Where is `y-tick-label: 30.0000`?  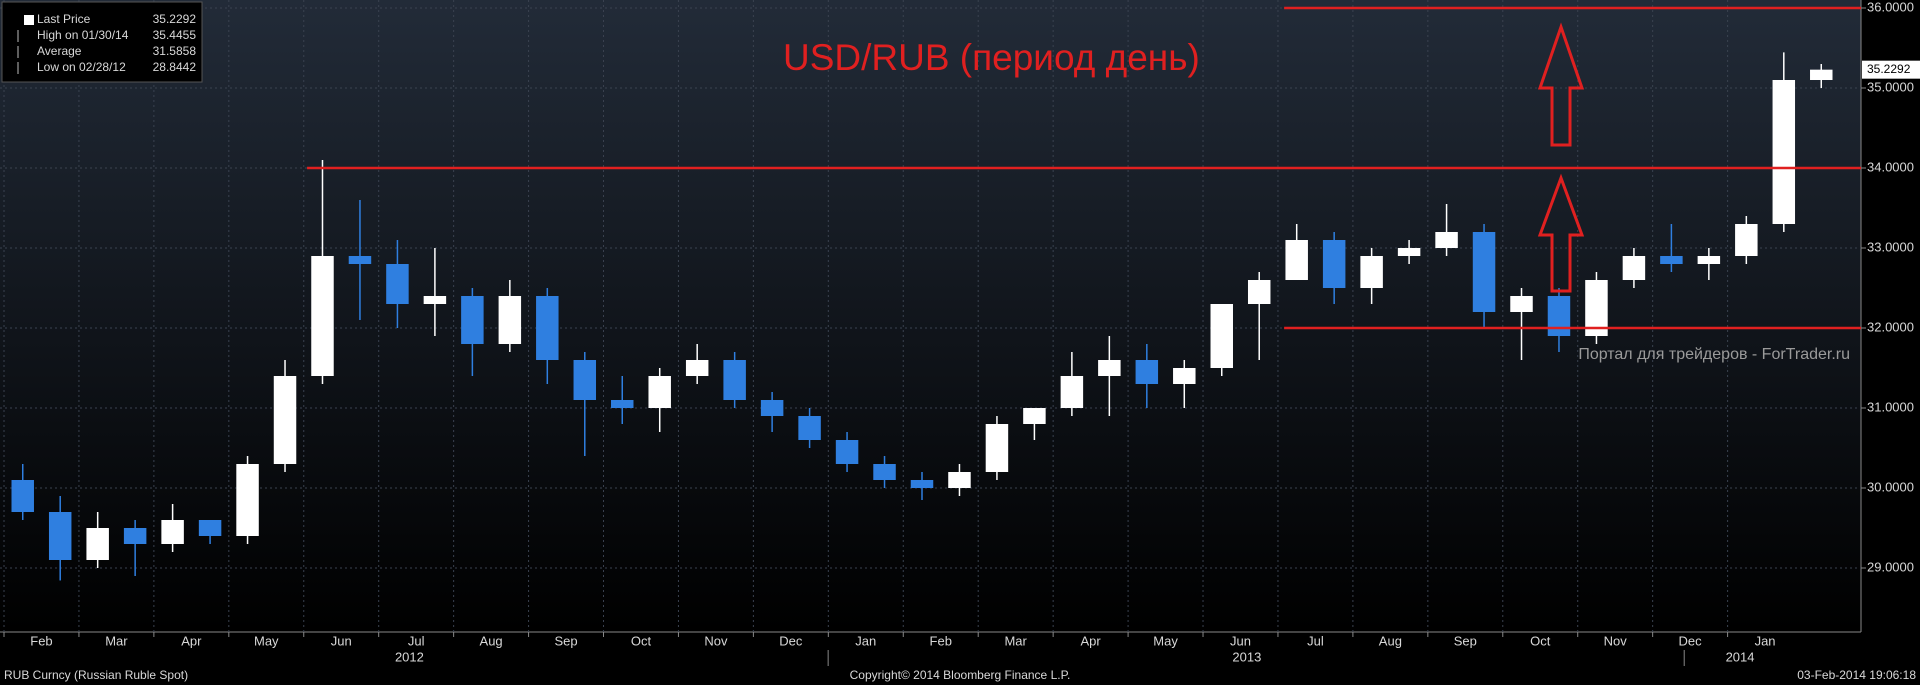 y-tick-label: 30.0000 is located at coordinates (1890, 486).